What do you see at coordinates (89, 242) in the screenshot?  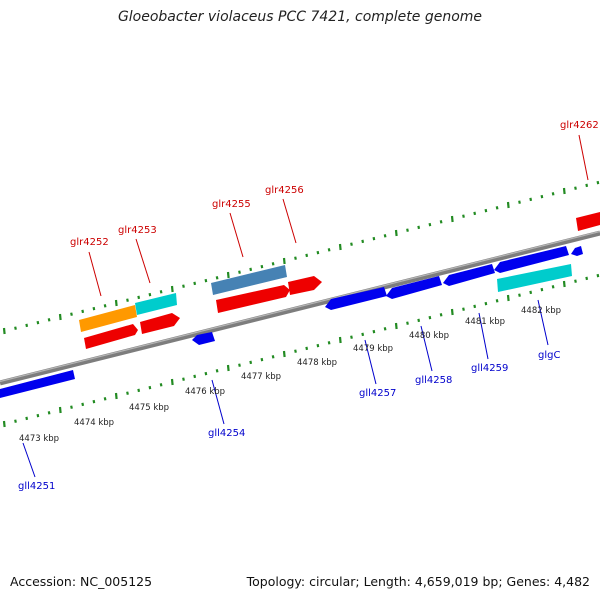 I see `gene-label-glr4252: glr4252` at bounding box center [89, 242].